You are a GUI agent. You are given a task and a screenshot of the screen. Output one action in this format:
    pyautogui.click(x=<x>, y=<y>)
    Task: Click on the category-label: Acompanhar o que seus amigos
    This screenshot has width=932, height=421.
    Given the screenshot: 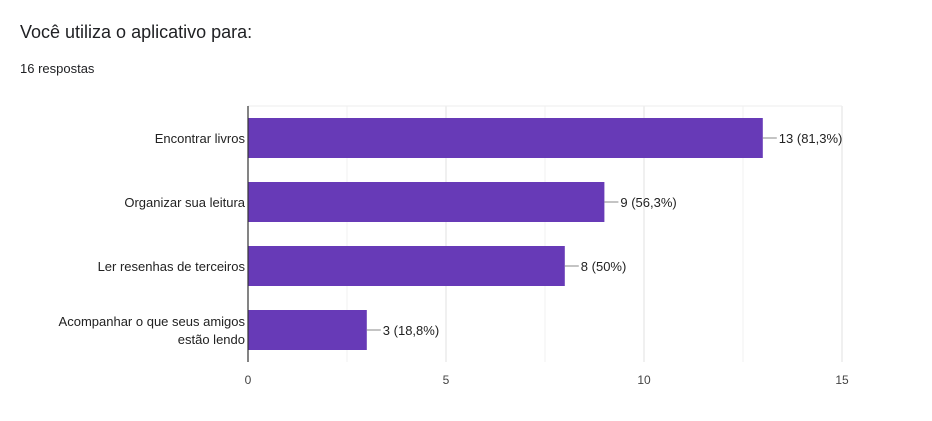 What is the action you would take?
    pyautogui.click(x=152, y=321)
    